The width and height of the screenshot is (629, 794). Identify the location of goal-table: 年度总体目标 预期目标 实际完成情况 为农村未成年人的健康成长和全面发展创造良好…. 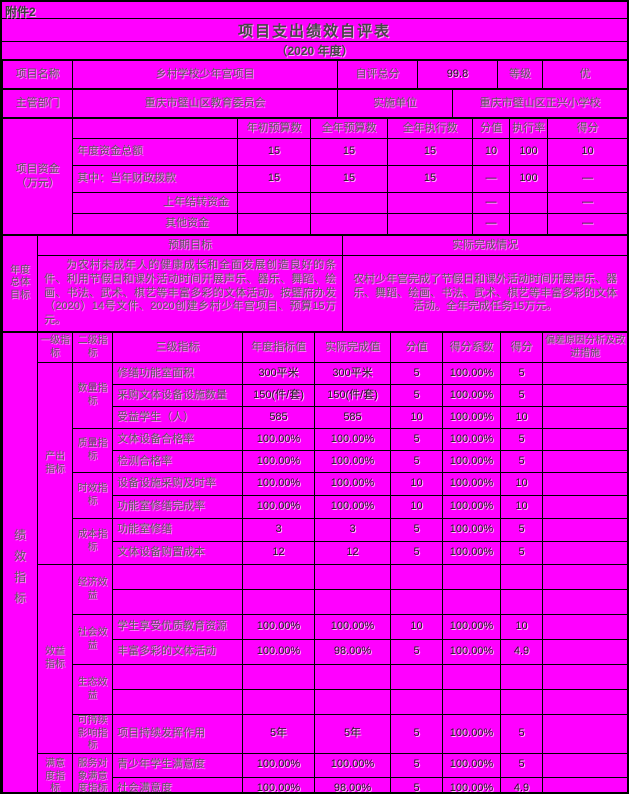
(314, 283).